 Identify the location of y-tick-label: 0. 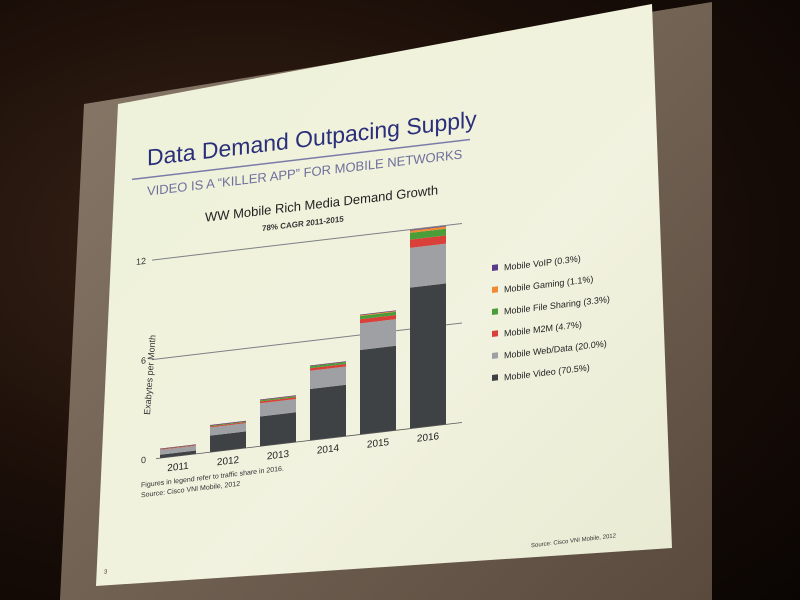
(143, 460).